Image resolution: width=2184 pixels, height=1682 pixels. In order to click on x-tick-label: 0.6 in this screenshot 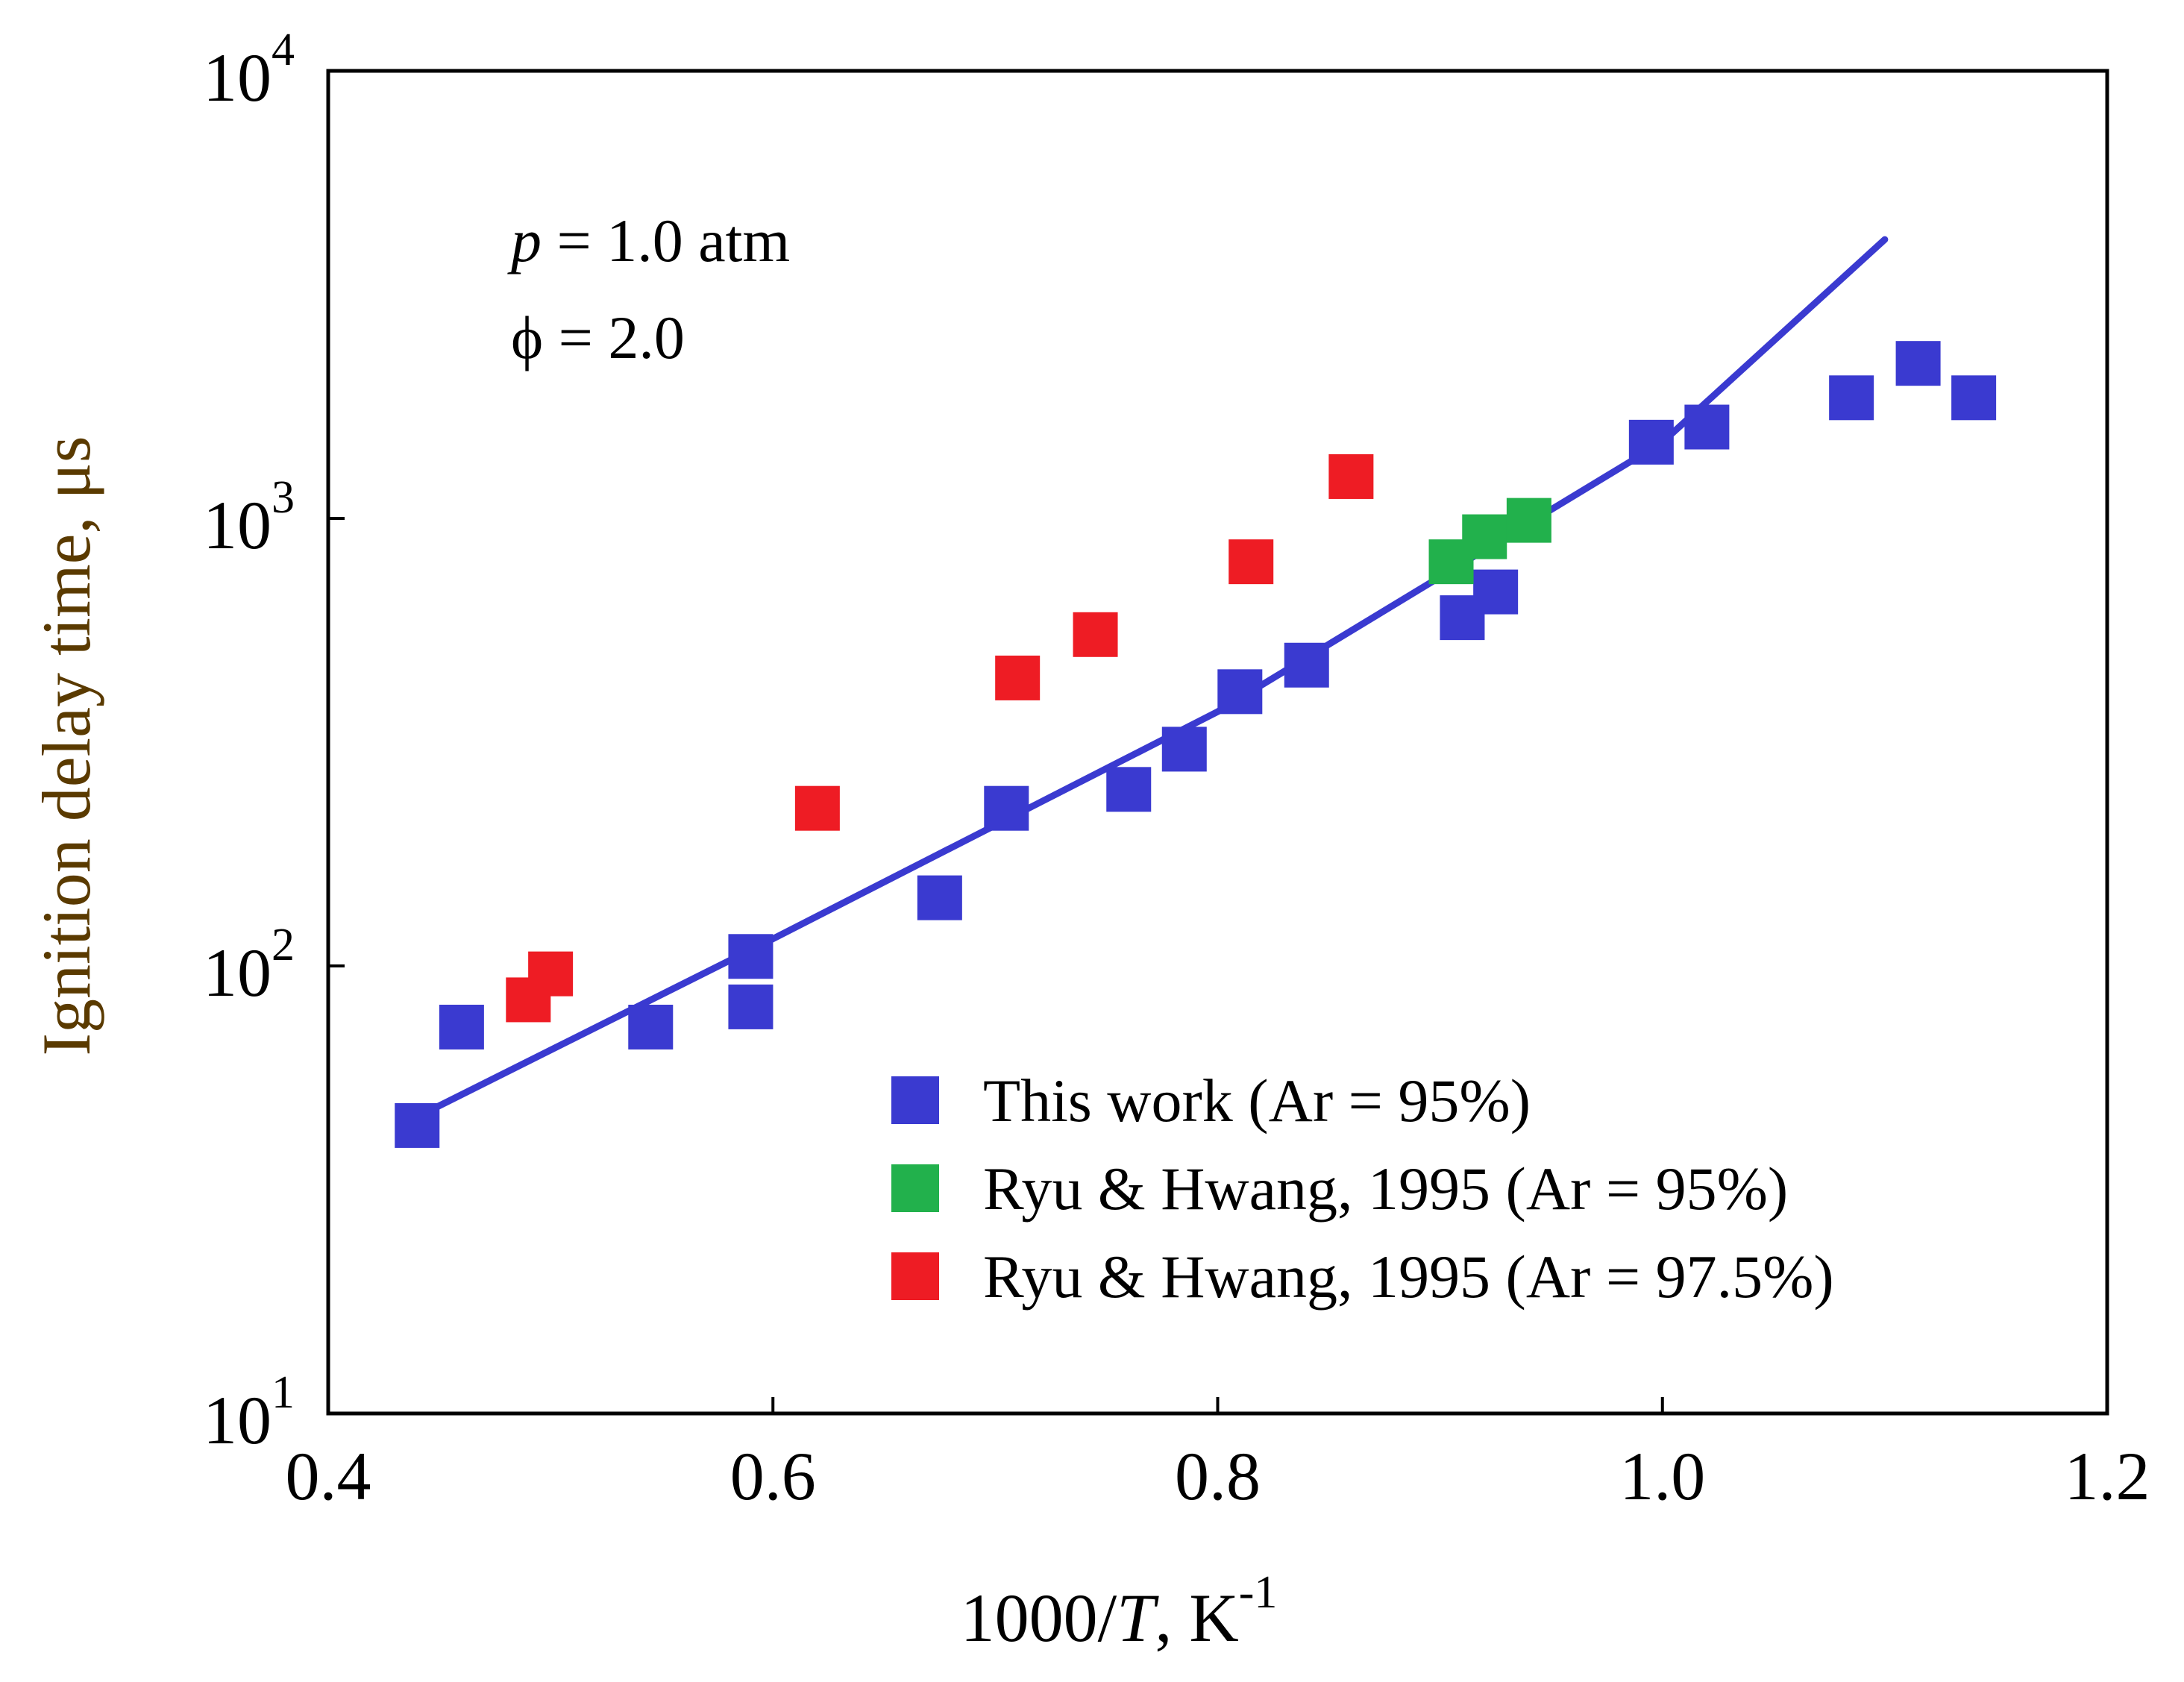, I will do `click(773, 1476)`.